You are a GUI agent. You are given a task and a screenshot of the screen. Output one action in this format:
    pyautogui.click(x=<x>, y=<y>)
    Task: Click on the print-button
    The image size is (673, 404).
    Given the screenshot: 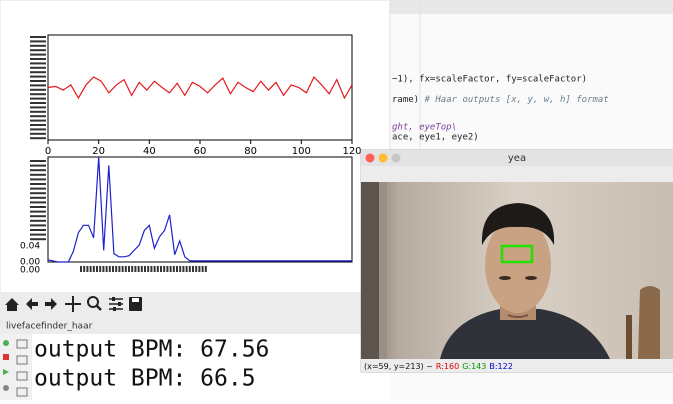 What is the action you would take?
    pyautogui.click(x=22, y=360)
    